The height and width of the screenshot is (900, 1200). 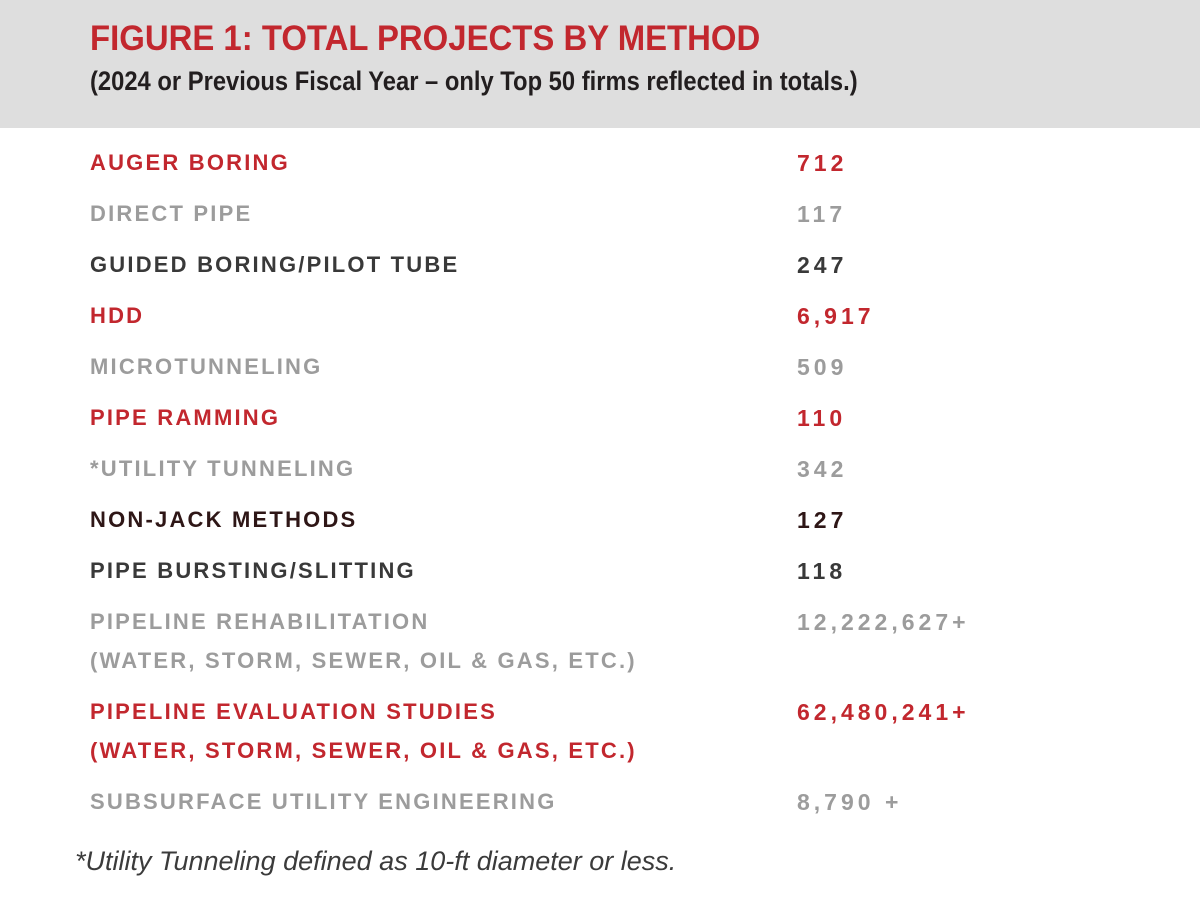 I want to click on method-label: DIRECT PIPE, so click(x=171, y=213).